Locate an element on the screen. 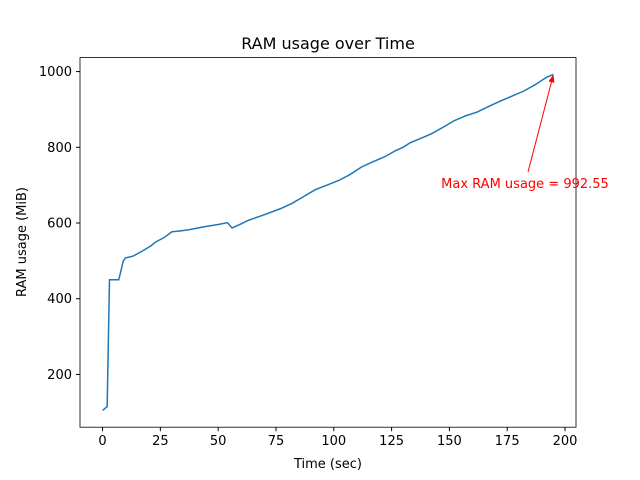 This screenshot has width=640, height=480. y-tick-label: 400 is located at coordinates (59, 299).